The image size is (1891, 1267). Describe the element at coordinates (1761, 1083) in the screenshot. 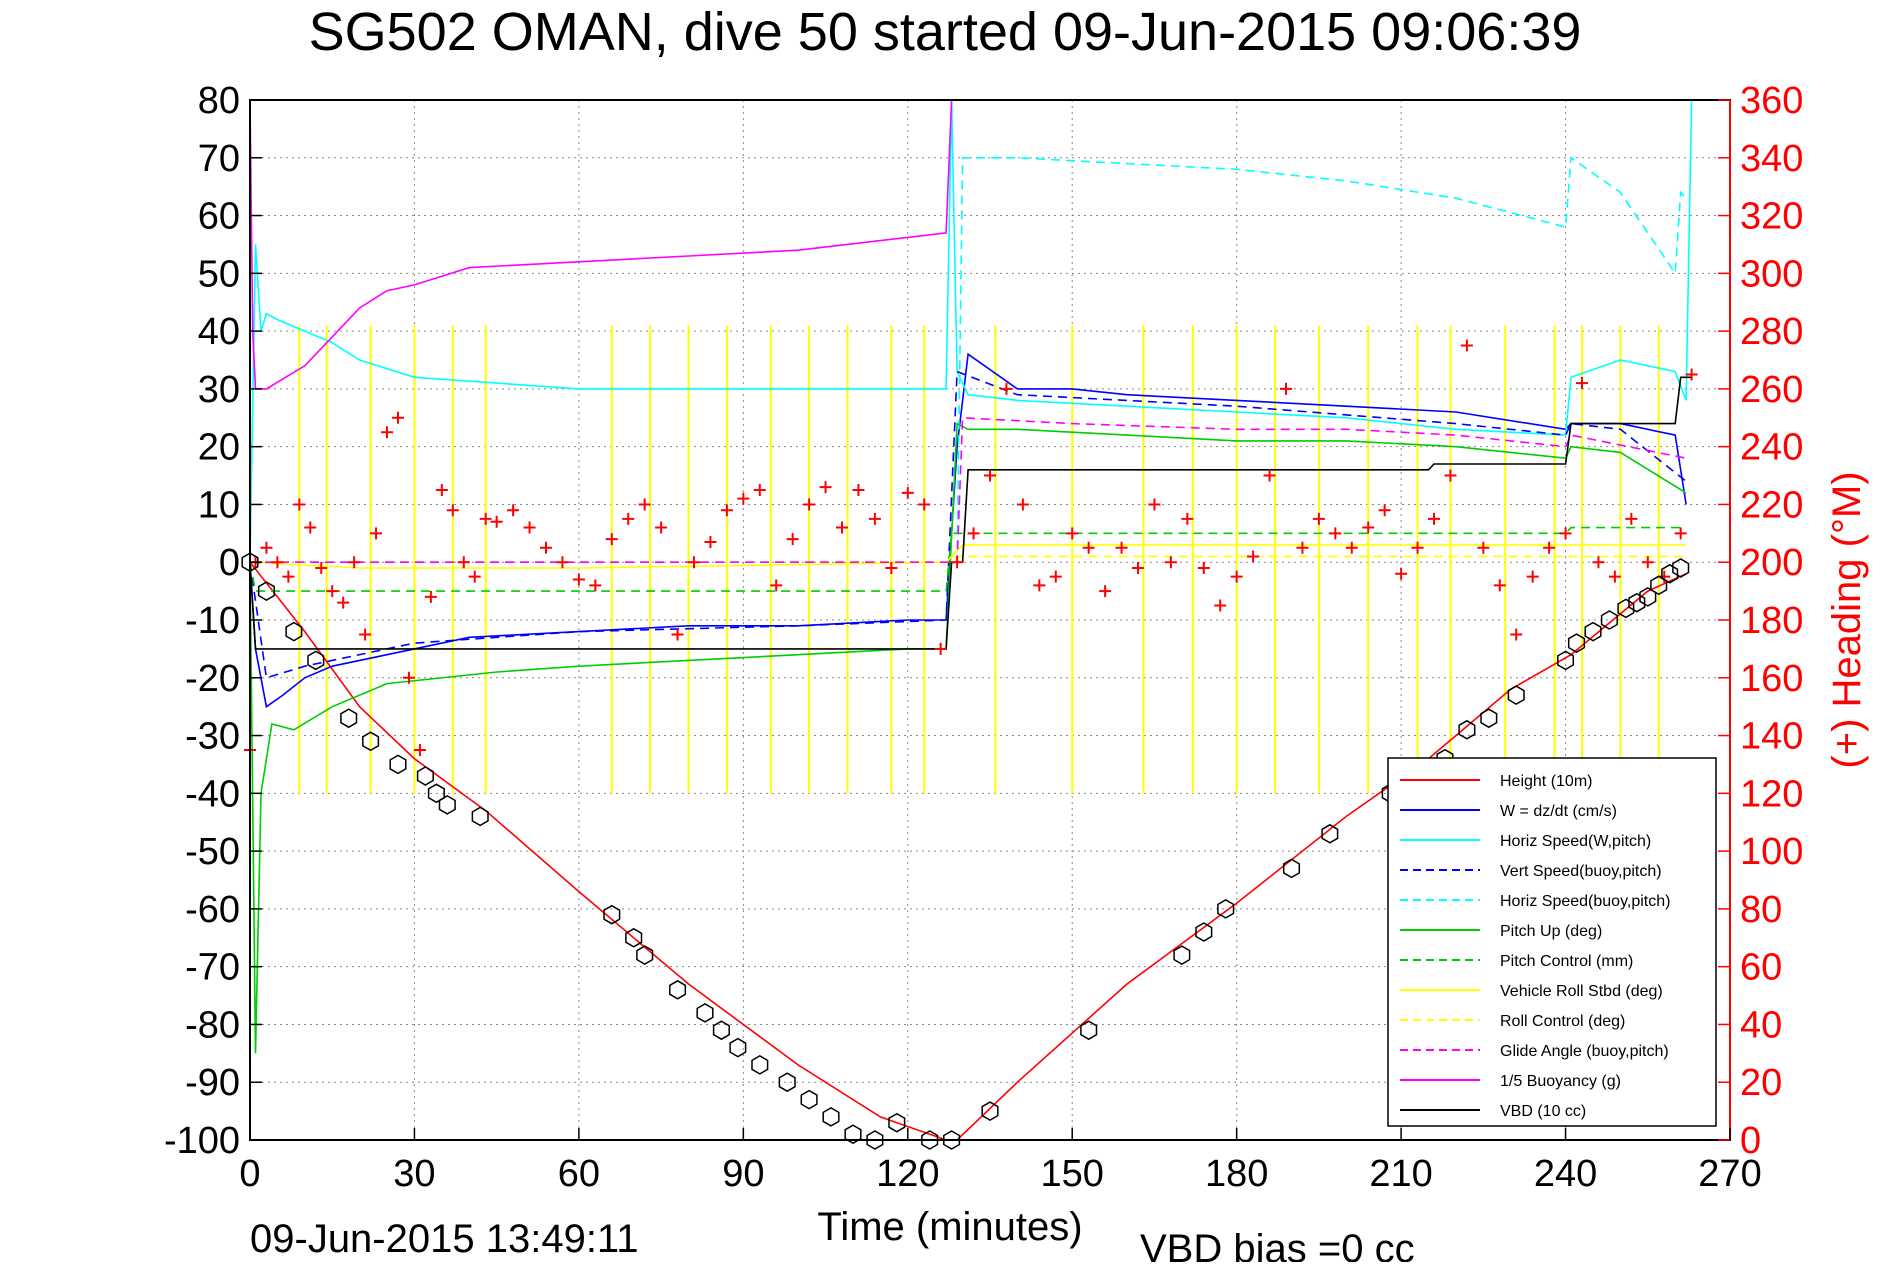

I see `y2-tick-label: 20` at that location.